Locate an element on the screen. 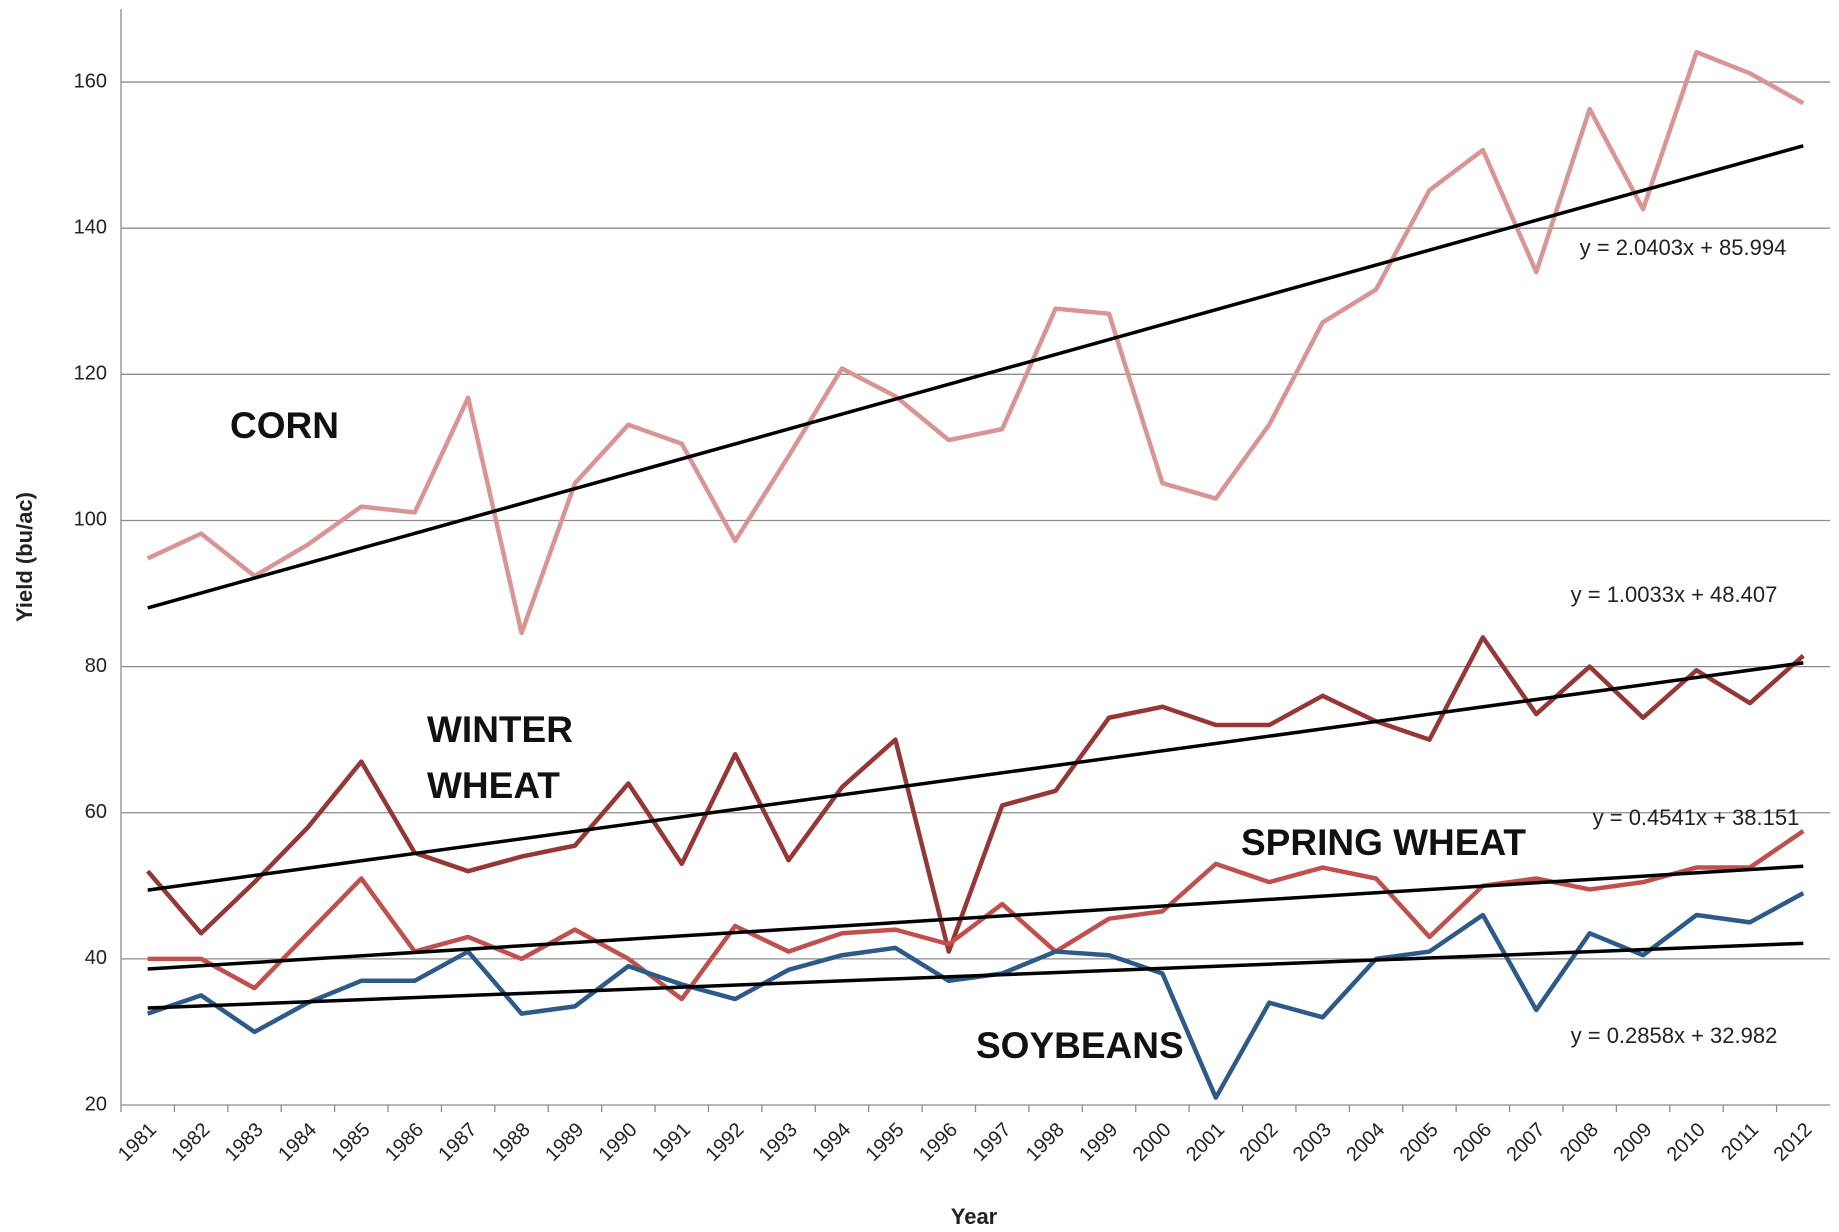  x-tick-label: 2002 is located at coordinates (1258, 1142).